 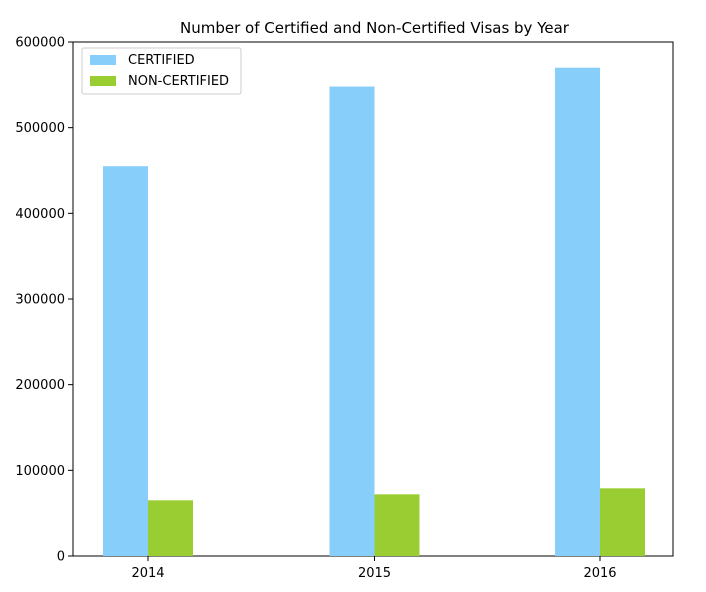 What do you see at coordinates (170, 528) in the screenshot?
I see `bar-non-certified-2014` at bounding box center [170, 528].